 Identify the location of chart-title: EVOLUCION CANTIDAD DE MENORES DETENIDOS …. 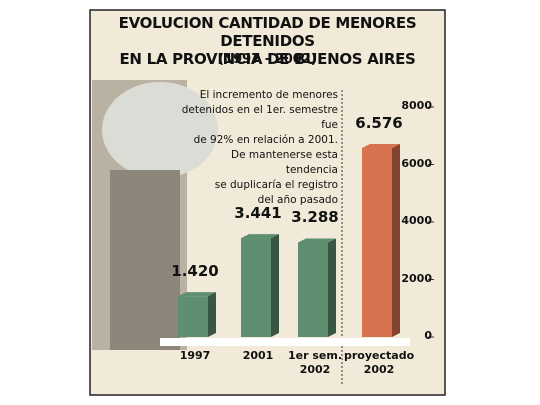
(267, 41).